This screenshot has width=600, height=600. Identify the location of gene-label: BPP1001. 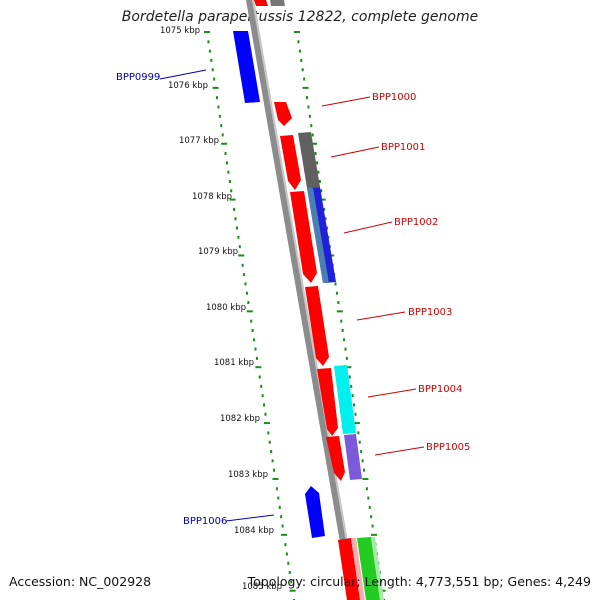
(403, 147).